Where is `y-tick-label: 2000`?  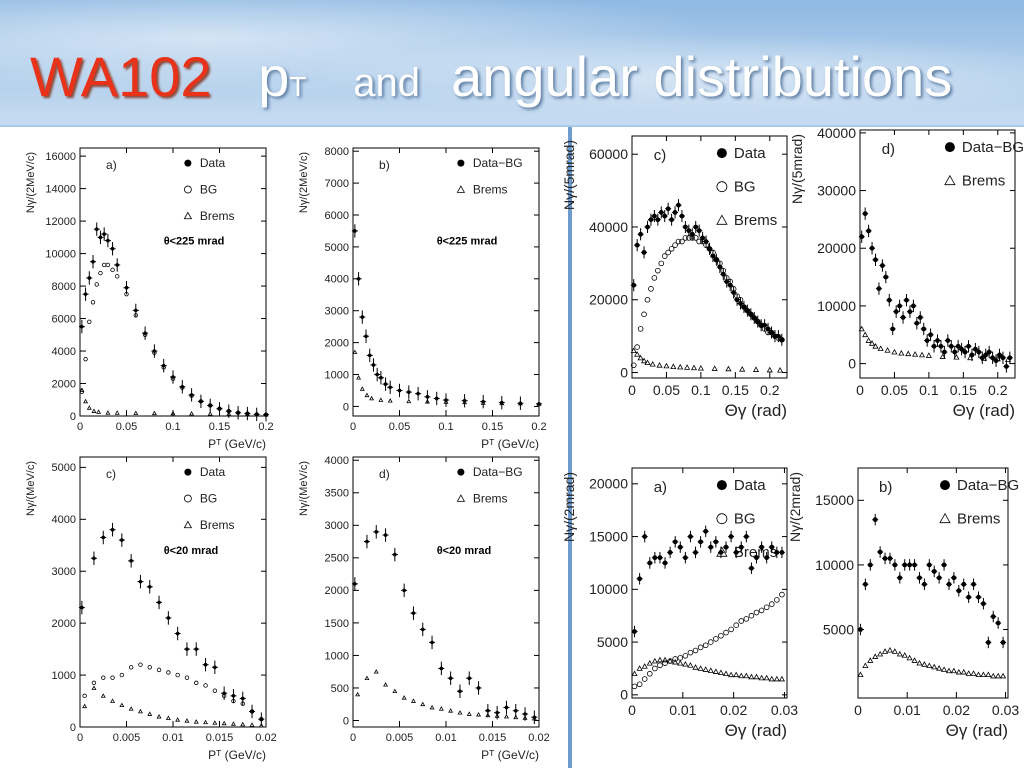 y-tick-label: 2000 is located at coordinates (337, 343).